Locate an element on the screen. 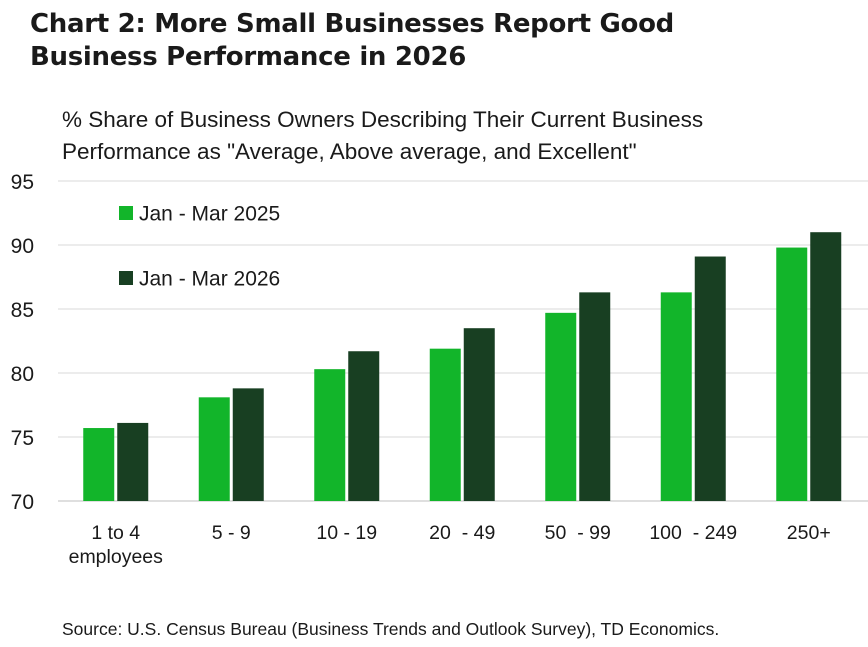  y-tick-label: 70 is located at coordinates (22, 502).